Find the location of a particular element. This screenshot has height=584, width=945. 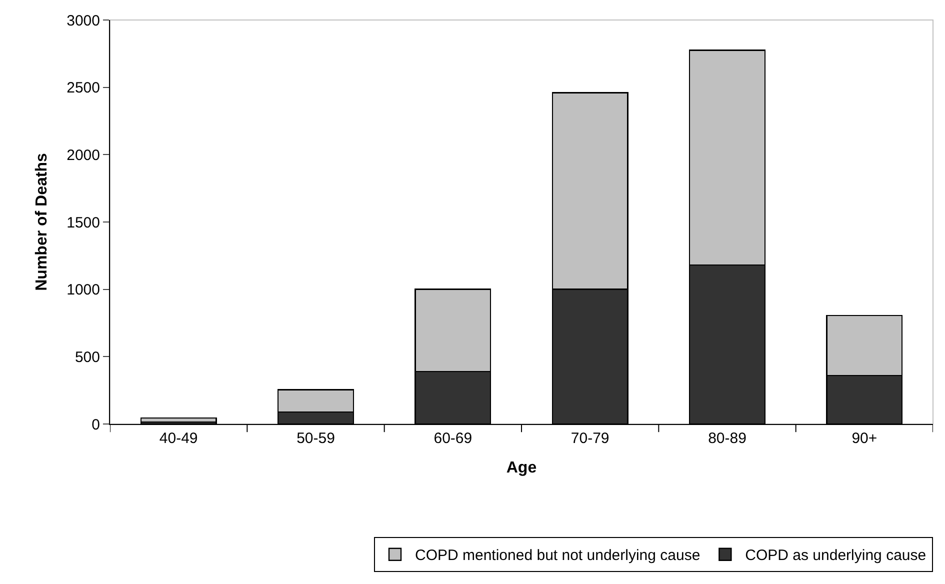

y-tick-label: 0 is located at coordinates (96, 425).